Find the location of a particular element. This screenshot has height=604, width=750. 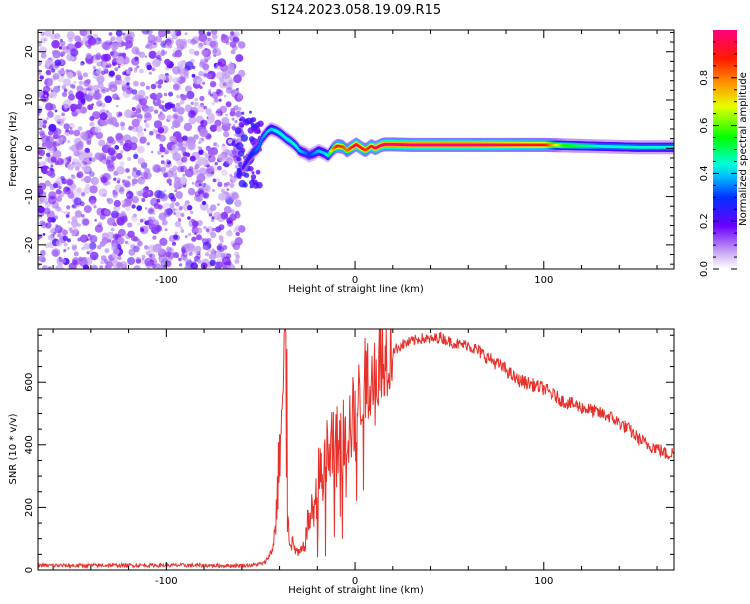

colorbar-tick-label: 0.6 is located at coordinates (704, 126).